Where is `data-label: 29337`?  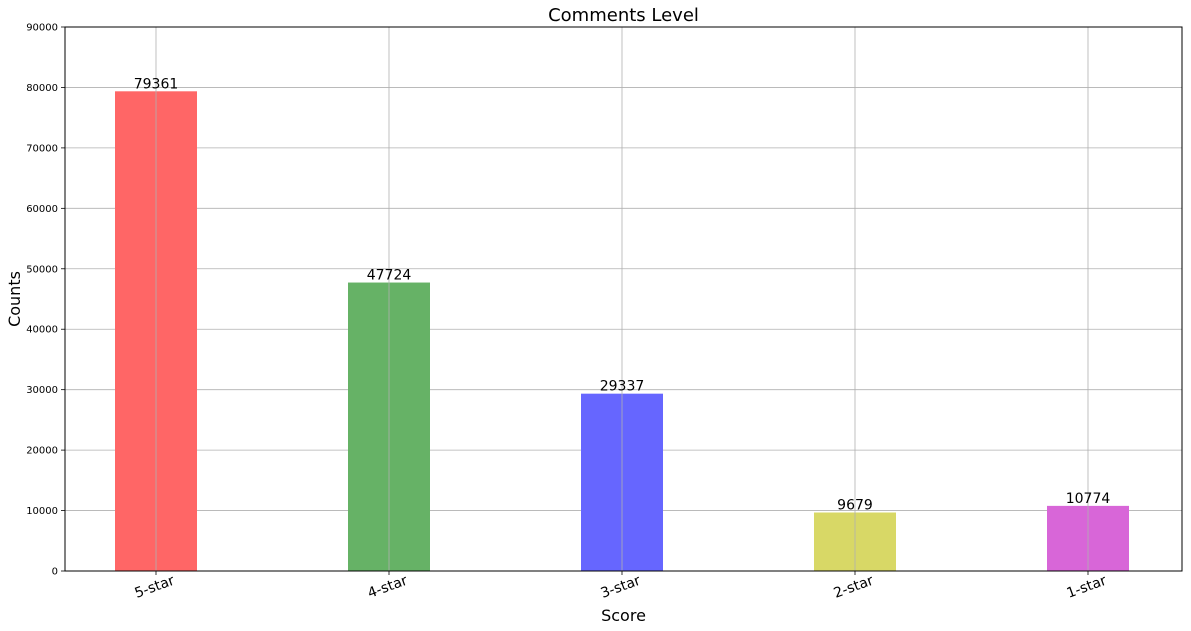
data-label: 29337 is located at coordinates (622, 387).